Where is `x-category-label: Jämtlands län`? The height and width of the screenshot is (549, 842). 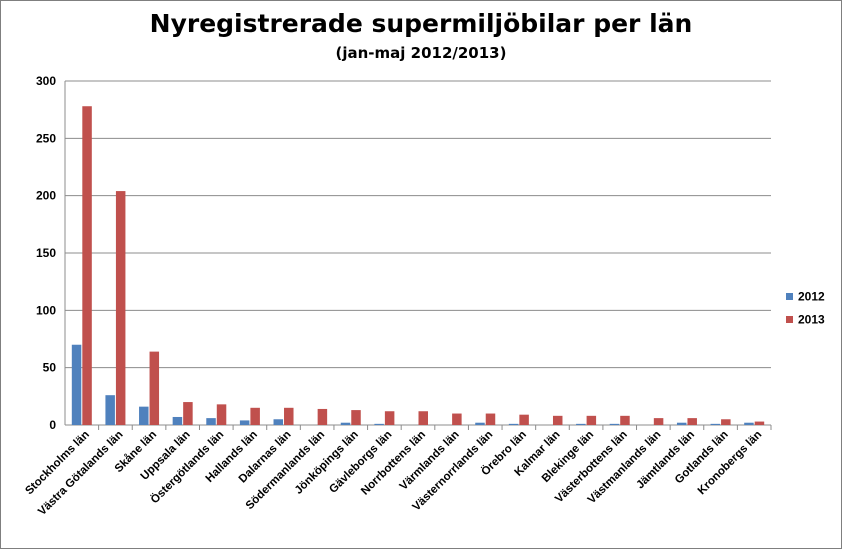 x-category-label: Jämtlands län is located at coordinates (665, 460).